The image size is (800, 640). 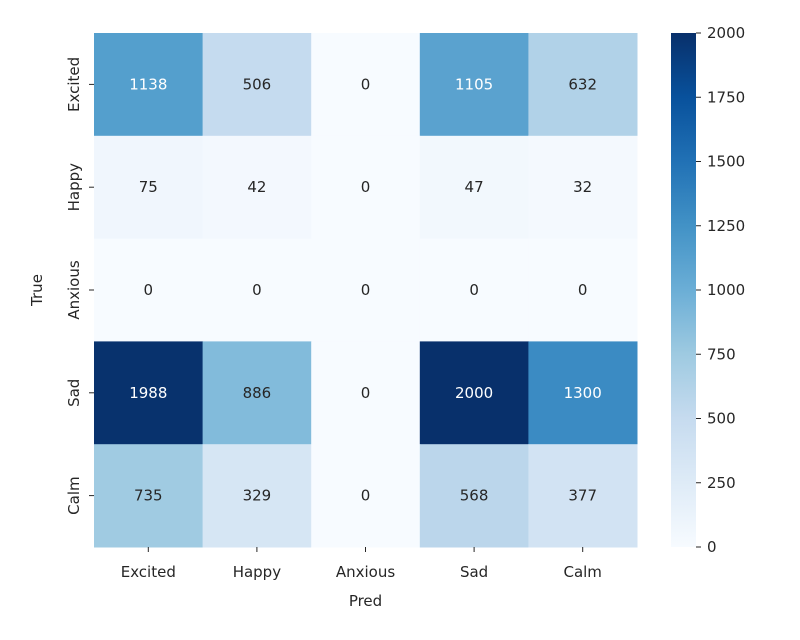 I want to click on cell-value-label: 886, so click(x=257, y=393).